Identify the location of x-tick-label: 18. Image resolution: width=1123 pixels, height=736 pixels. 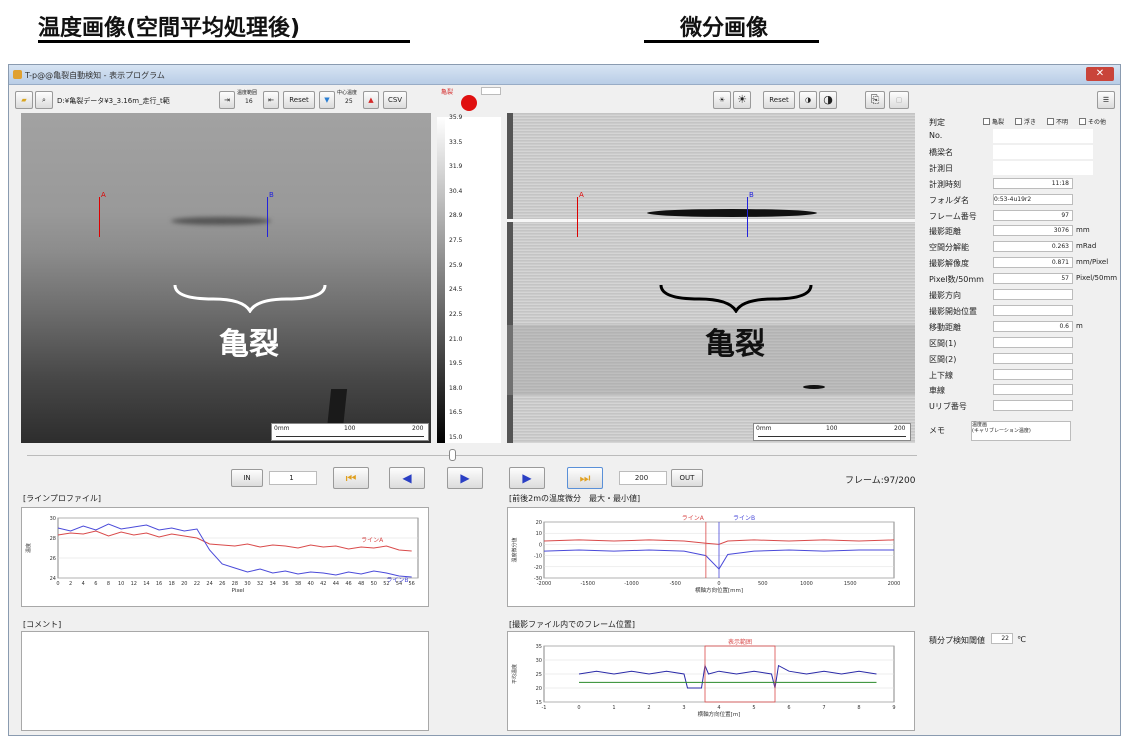
(171, 584).